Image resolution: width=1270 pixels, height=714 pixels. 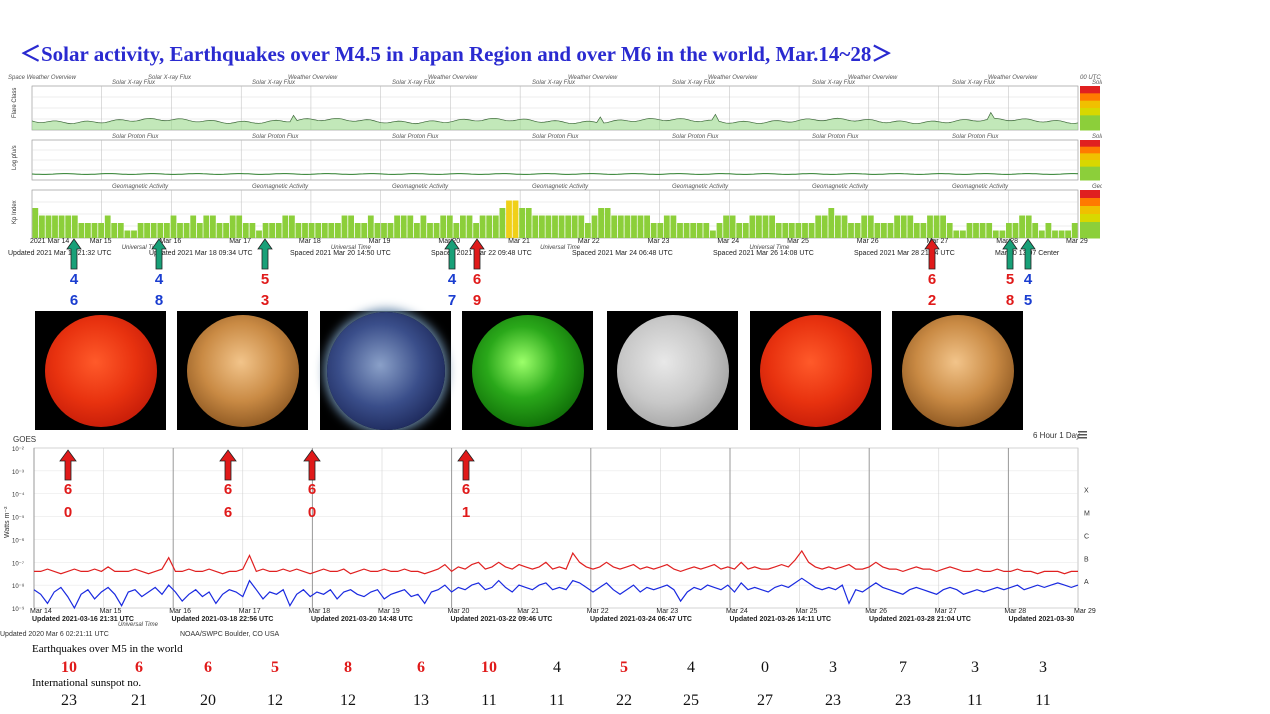 What do you see at coordinates (101, 241) in the screenshot?
I see `overview-date-label: Mar 15` at bounding box center [101, 241].